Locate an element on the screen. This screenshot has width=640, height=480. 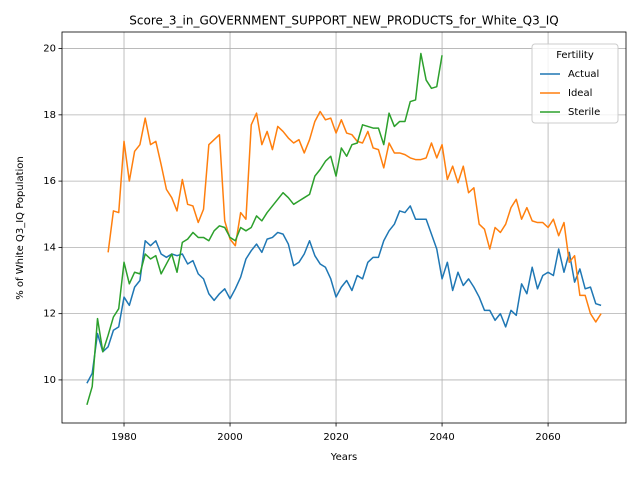
x-tick-label: 2020 is located at coordinates (335, 437).